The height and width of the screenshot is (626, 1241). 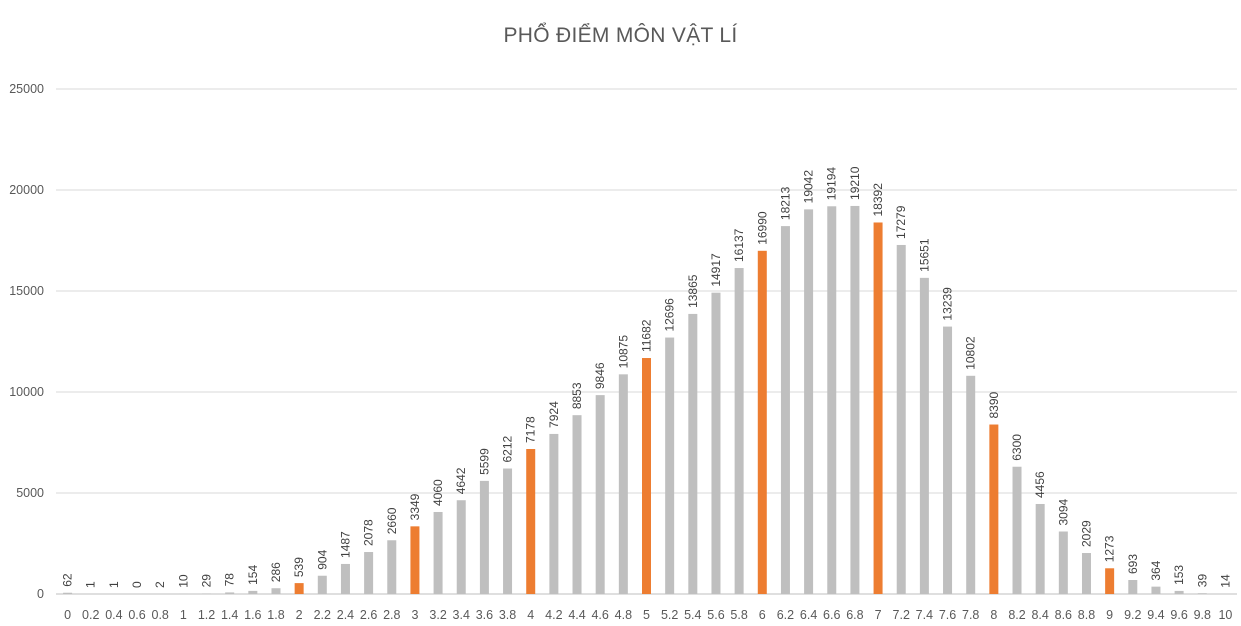 What do you see at coordinates (160, 584) in the screenshot?
I see `data-label: 2` at bounding box center [160, 584].